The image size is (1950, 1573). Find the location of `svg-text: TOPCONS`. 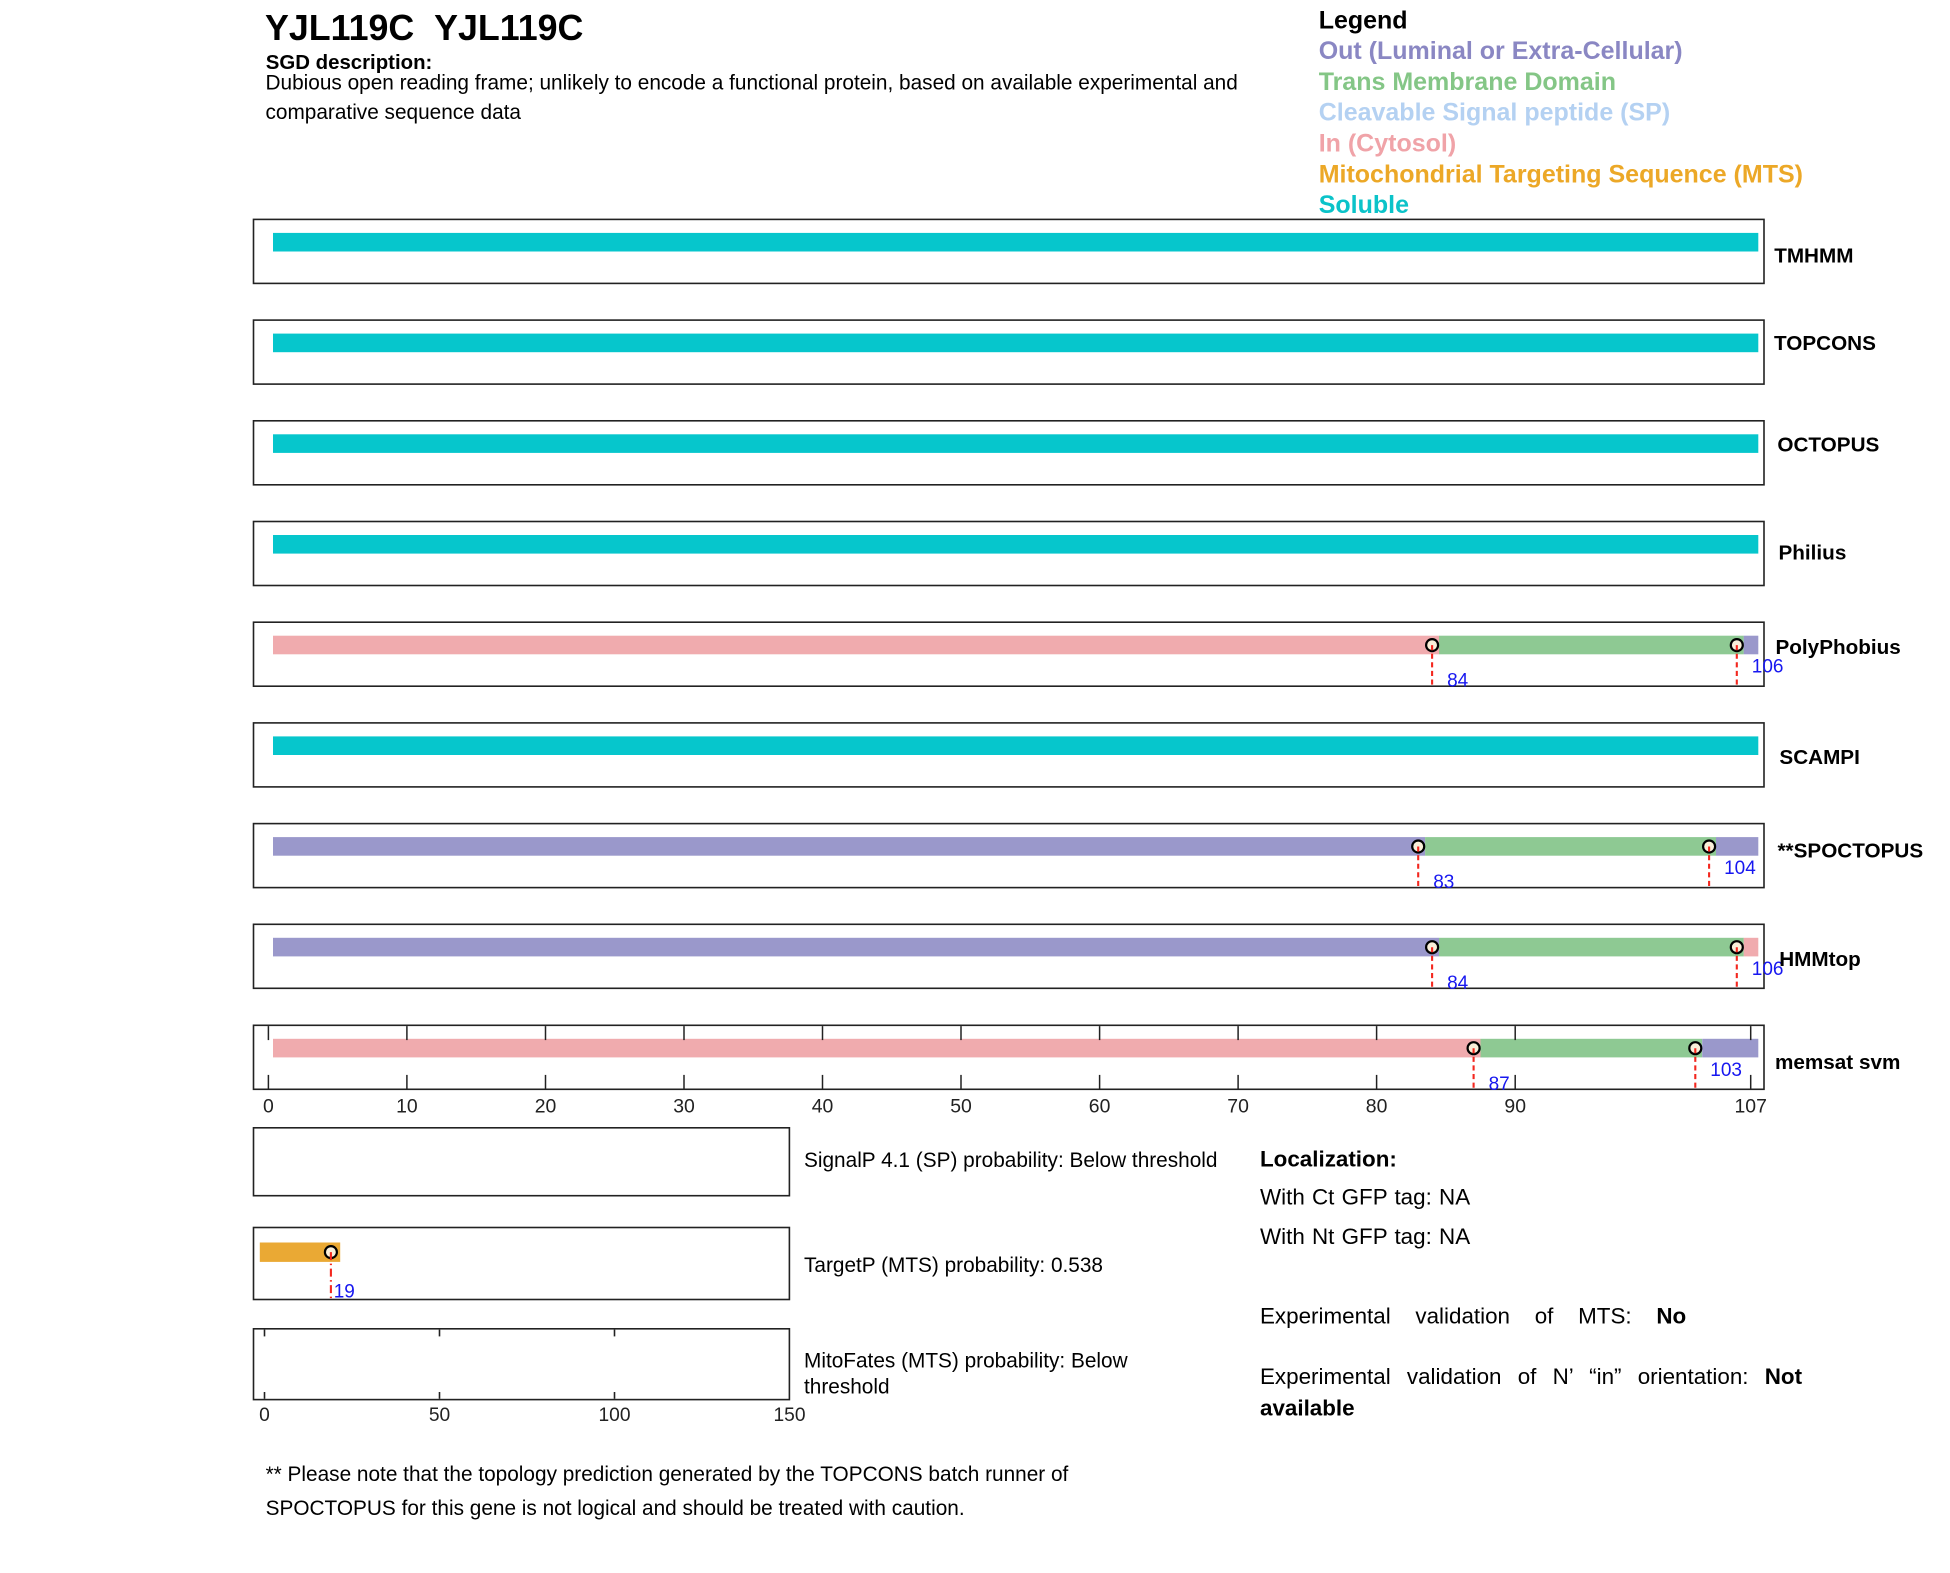

svg-text: TOPCONS is located at coordinates (1825, 343).